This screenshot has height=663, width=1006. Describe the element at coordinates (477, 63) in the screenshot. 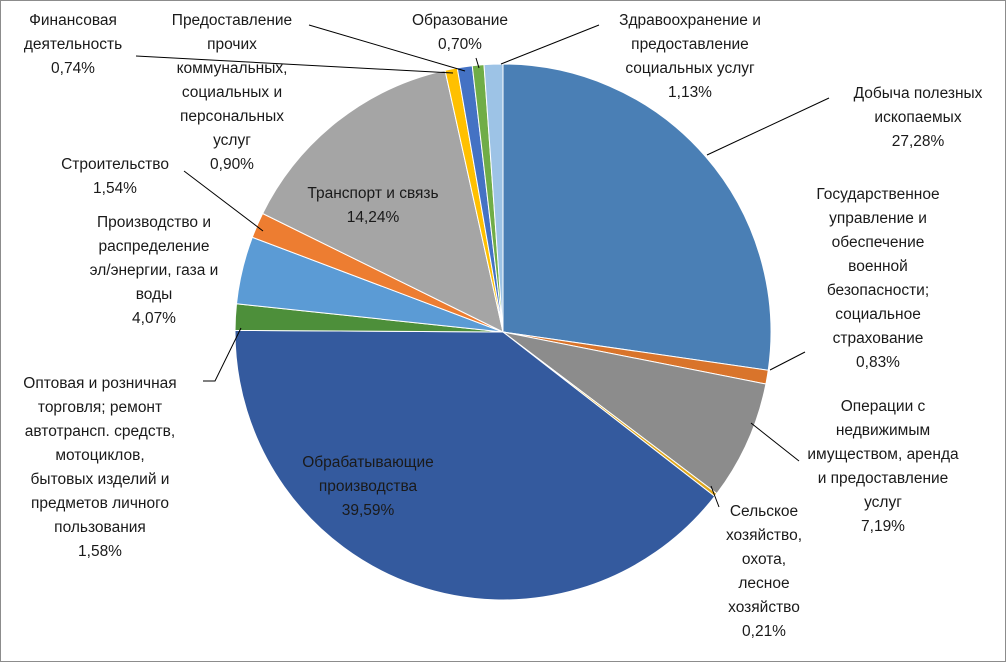

I see `leader-line-education` at that location.